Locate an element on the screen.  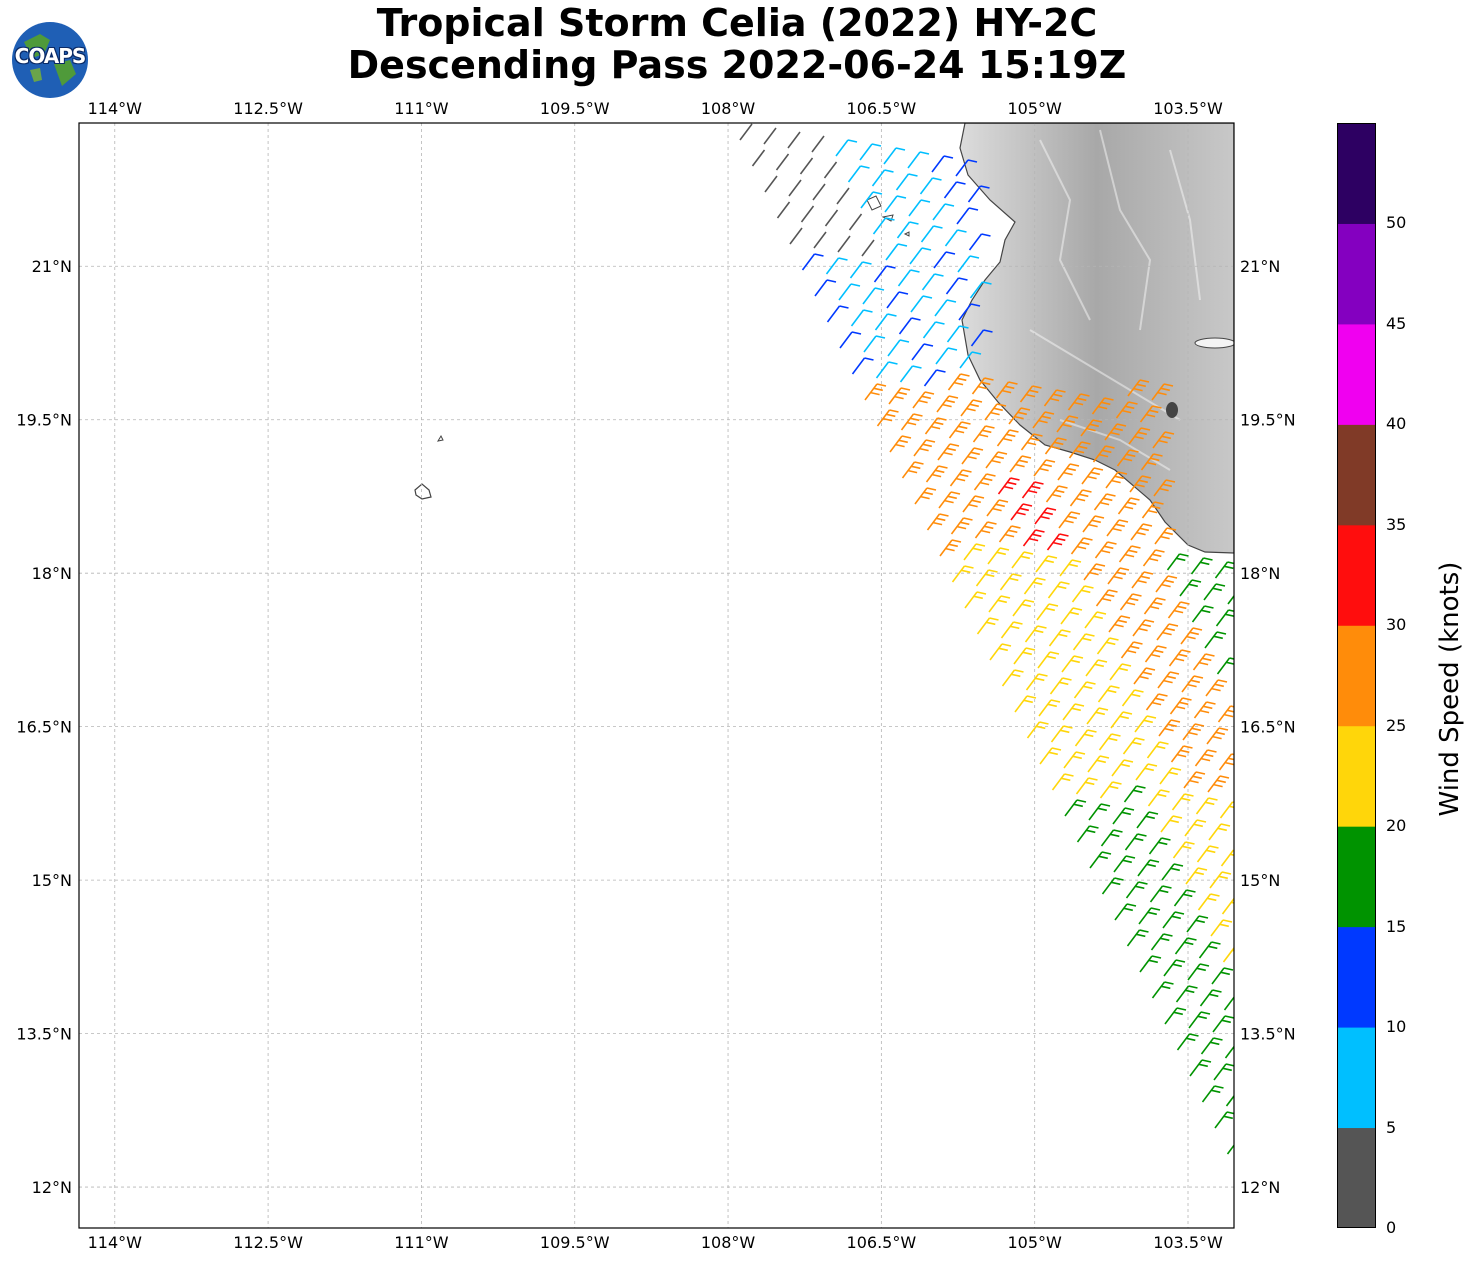
san-benedicto-island is located at coordinates (440, 438).